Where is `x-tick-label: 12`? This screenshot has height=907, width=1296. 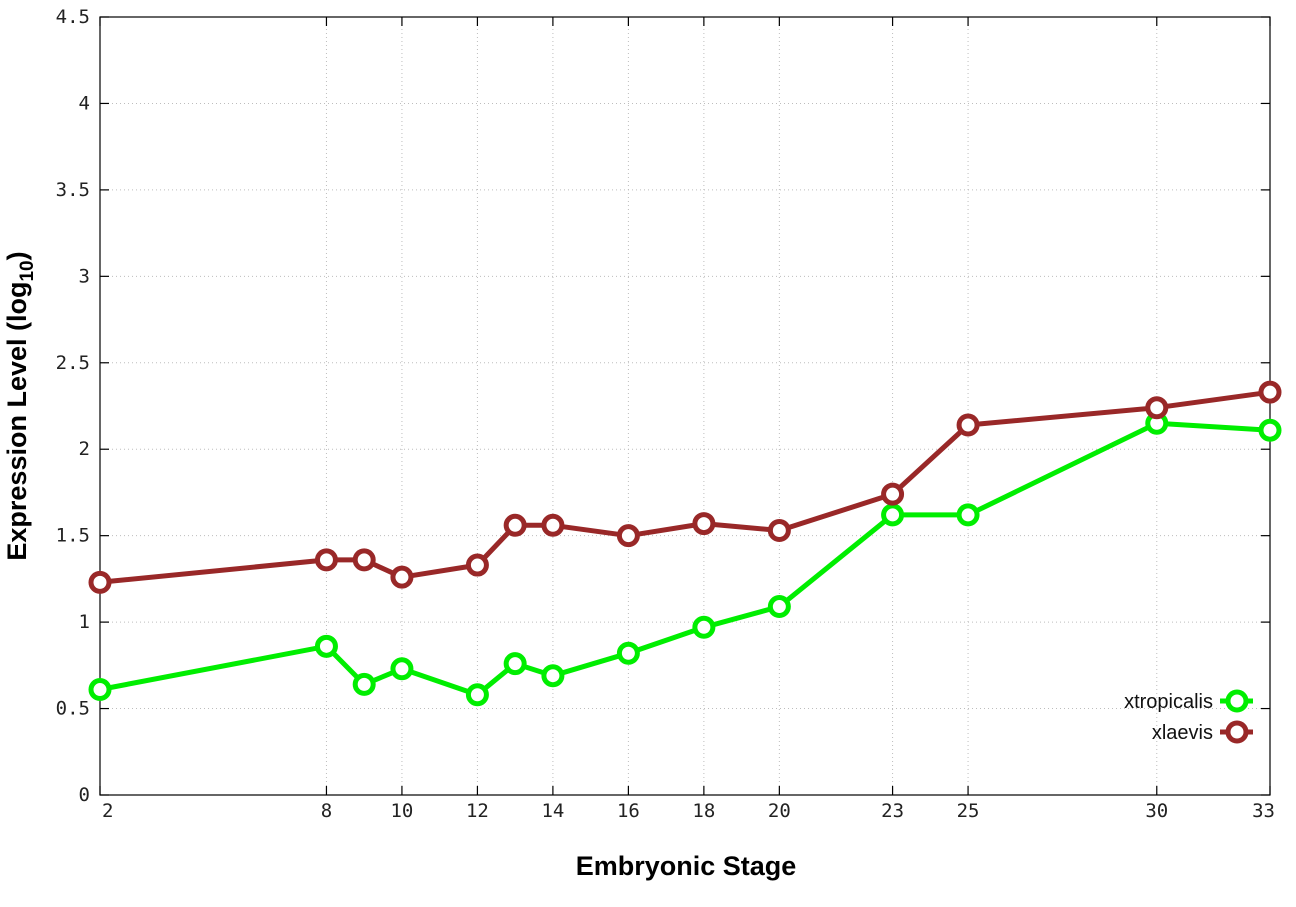
x-tick-label: 12 is located at coordinates (477, 811).